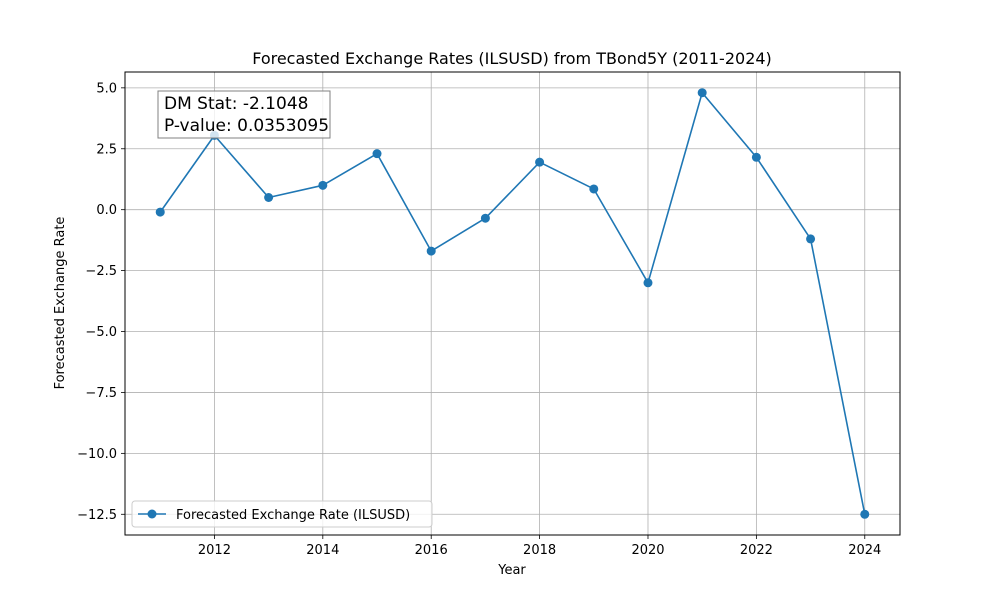  What do you see at coordinates (322, 550) in the screenshot?
I see `x-tick-label: 2014` at bounding box center [322, 550].